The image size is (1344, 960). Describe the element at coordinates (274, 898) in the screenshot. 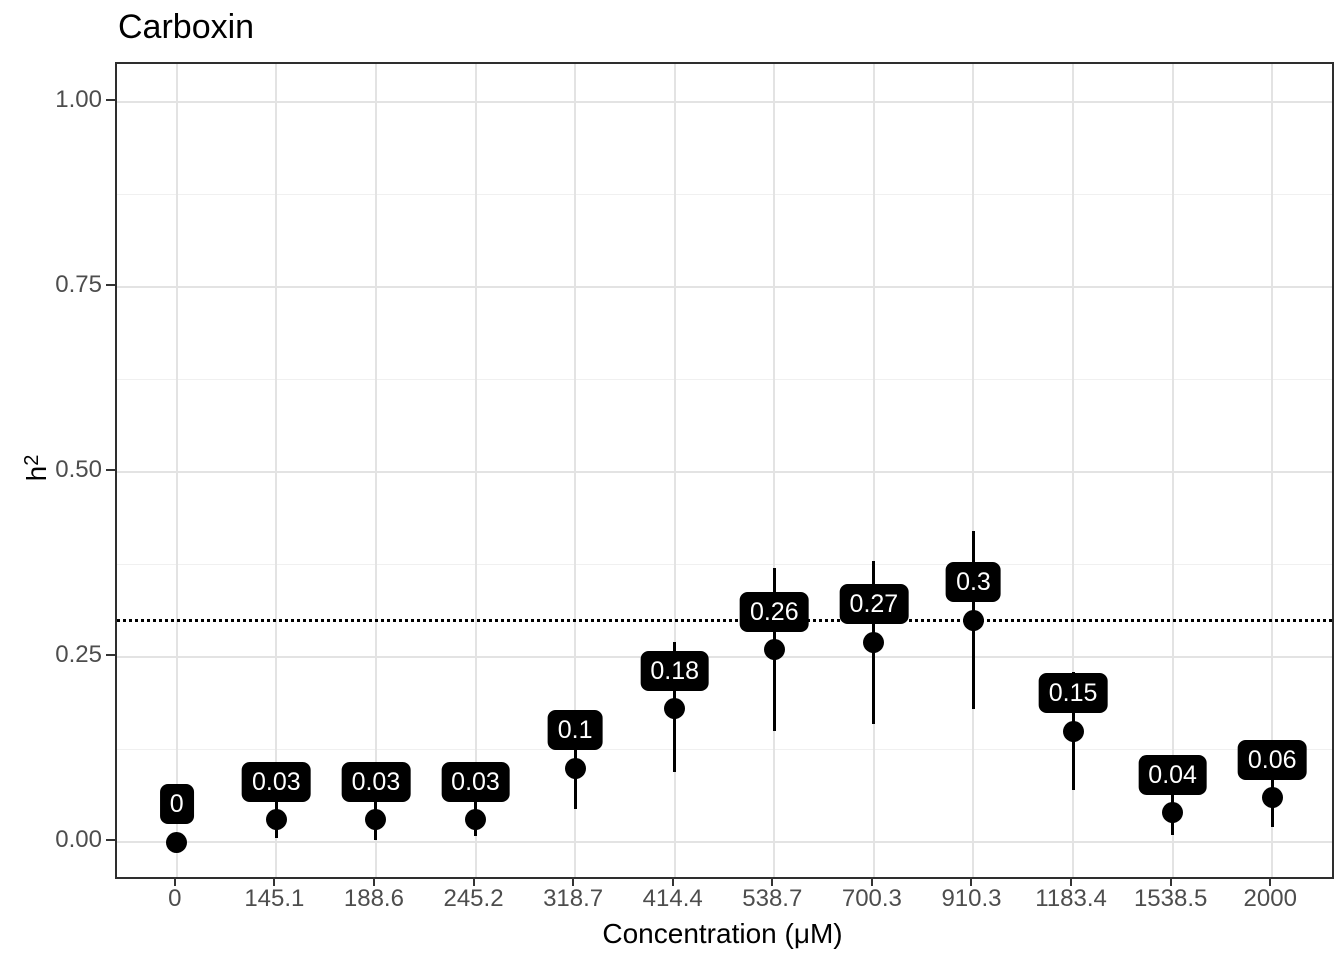

I see `x-tick-label: 145.1` at that location.